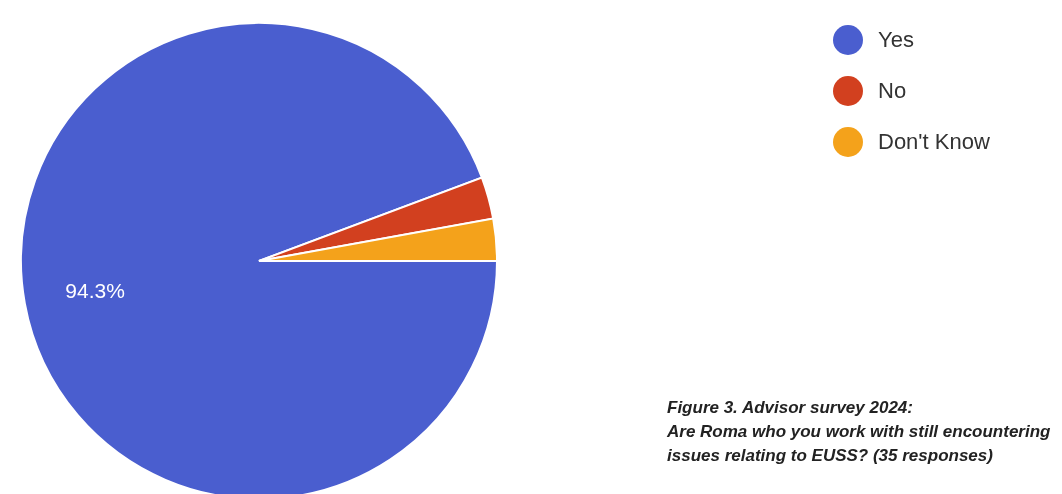  Describe the element at coordinates (934, 141) in the screenshot. I see `legend-label: Don't Know` at that location.